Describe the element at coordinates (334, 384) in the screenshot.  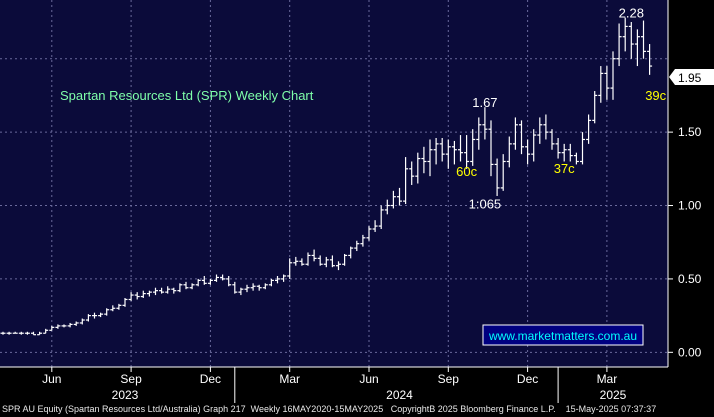
I see `x-axis: Jun Sep Dec Mar Jun Sep Dec Mar 2023 2024 2025` at that location.